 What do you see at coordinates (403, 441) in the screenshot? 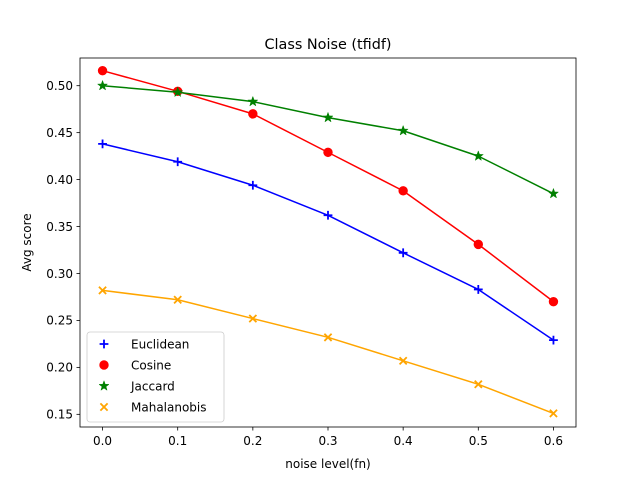
I see `x-tick-label: 0.4` at bounding box center [403, 441].